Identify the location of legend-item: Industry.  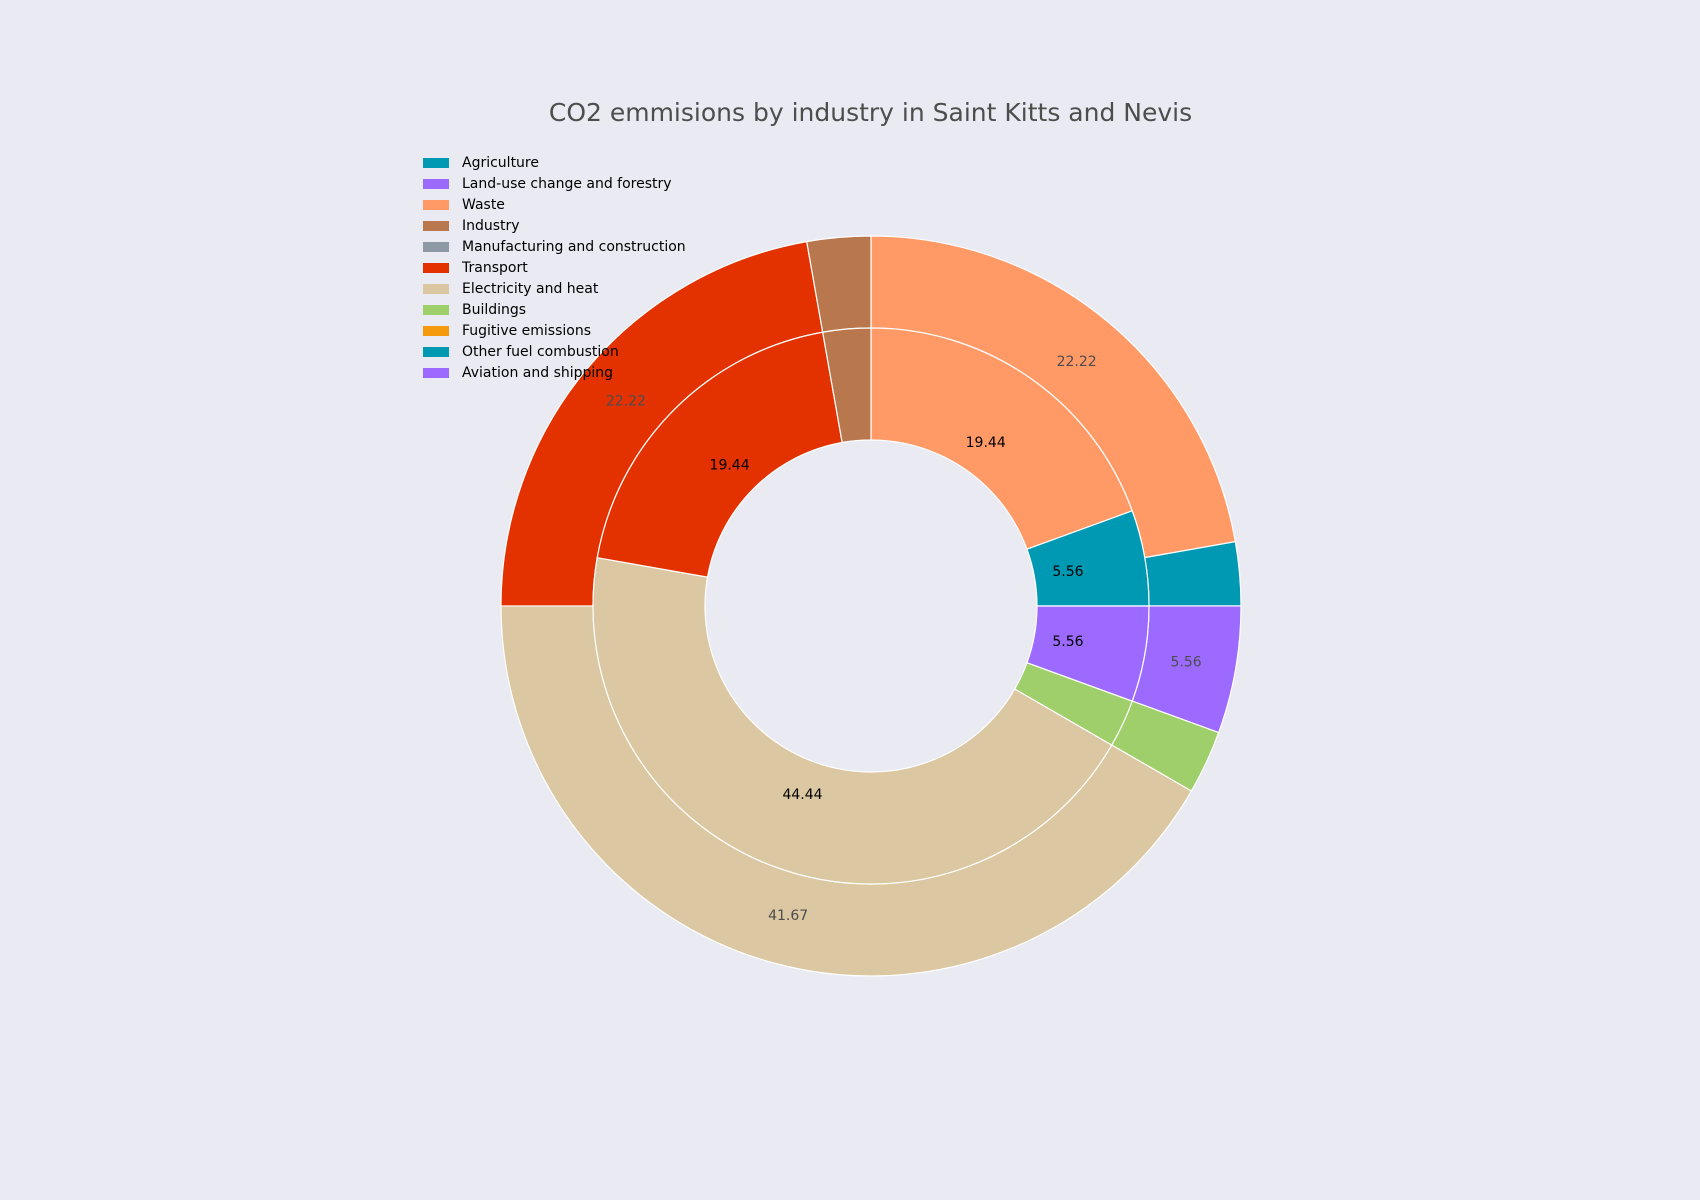
(554, 225).